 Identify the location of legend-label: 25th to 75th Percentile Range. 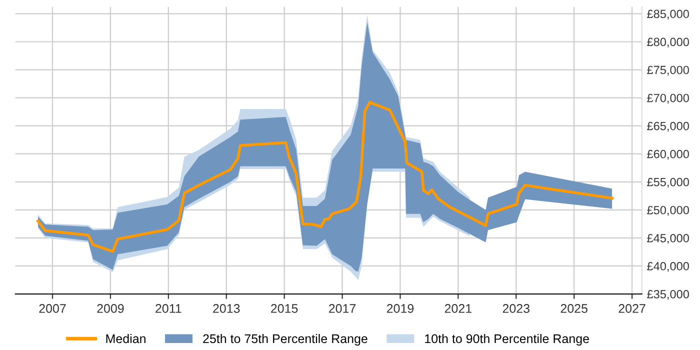
(285, 340).